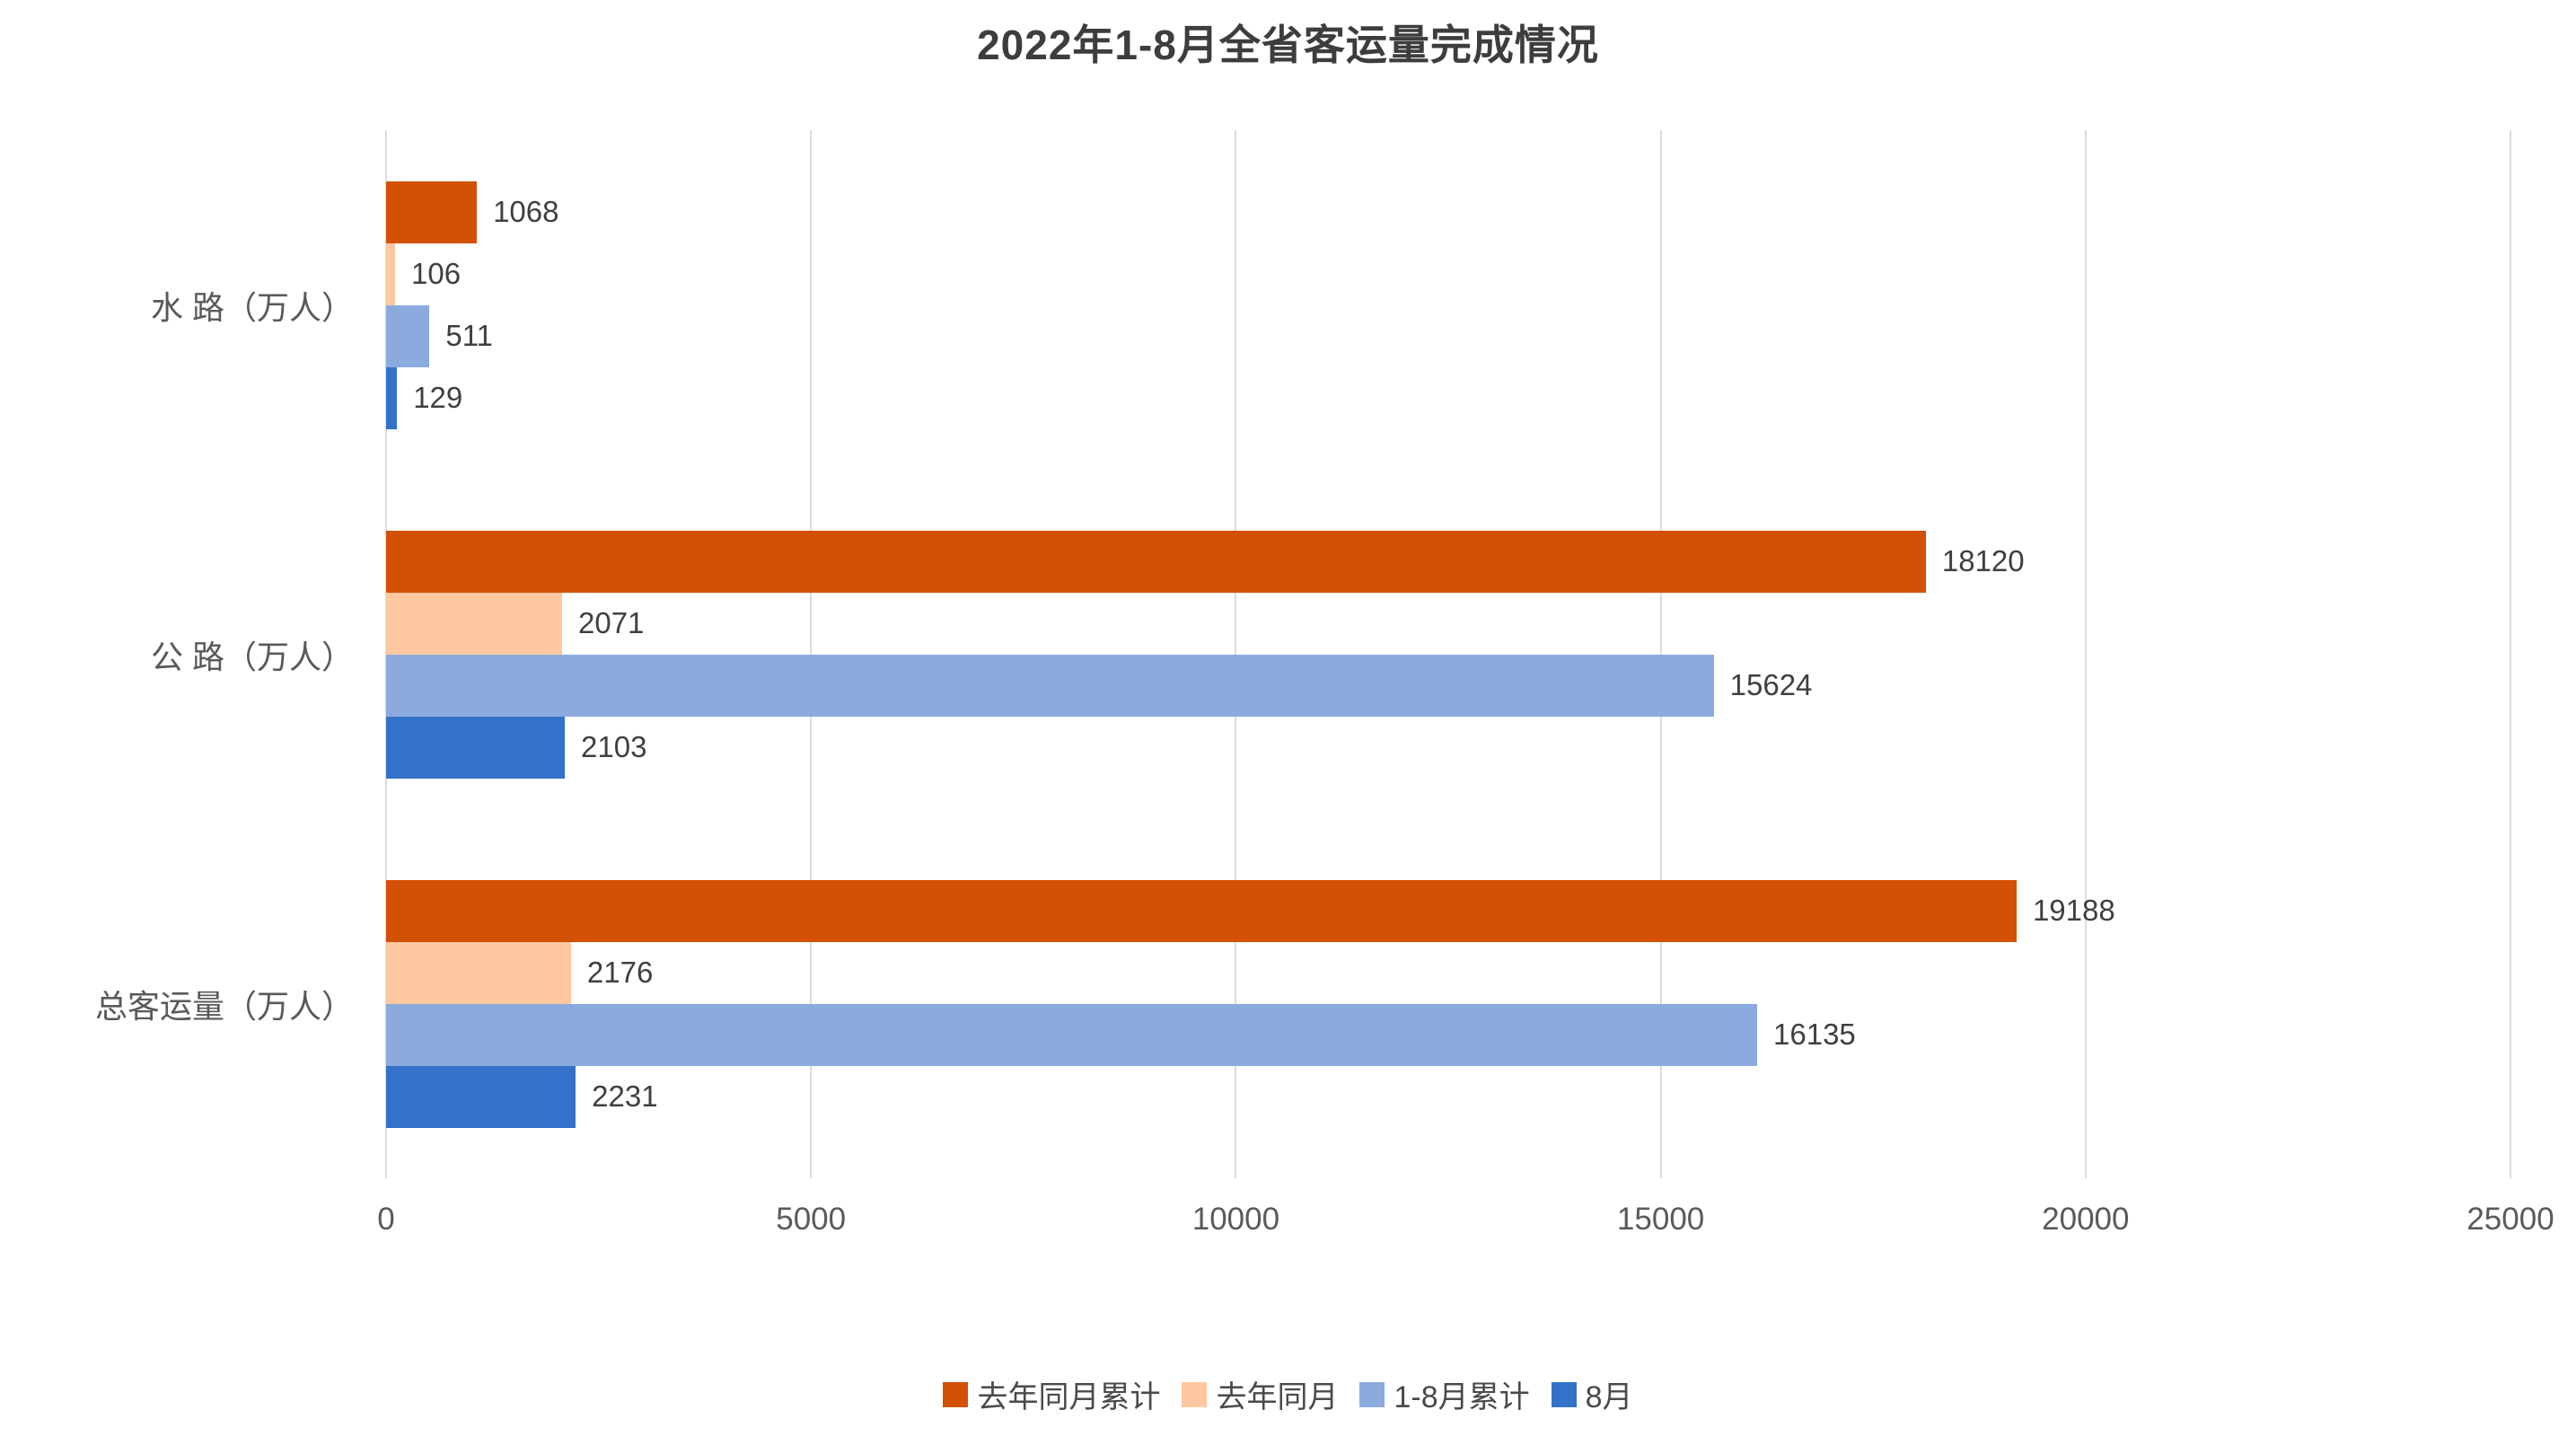 The width and height of the screenshot is (2576, 1445). I want to click on bar-value-label: 1068, so click(526, 211).